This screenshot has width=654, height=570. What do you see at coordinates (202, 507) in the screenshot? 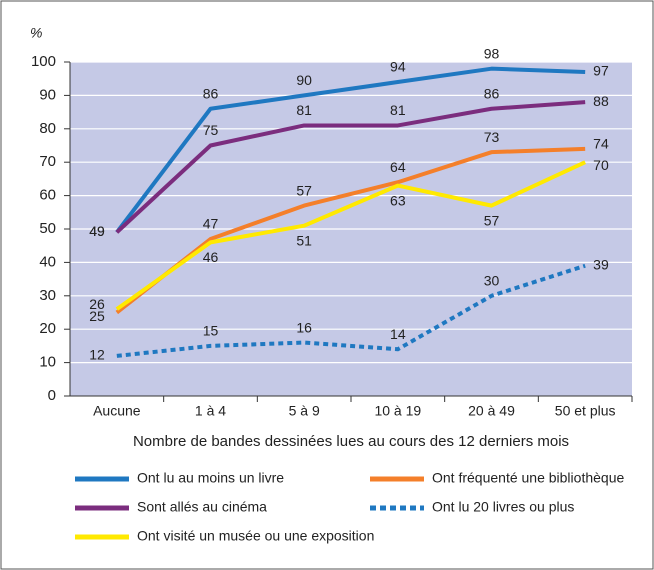
I see `legend-label: Sont allés au cinéma` at bounding box center [202, 507].